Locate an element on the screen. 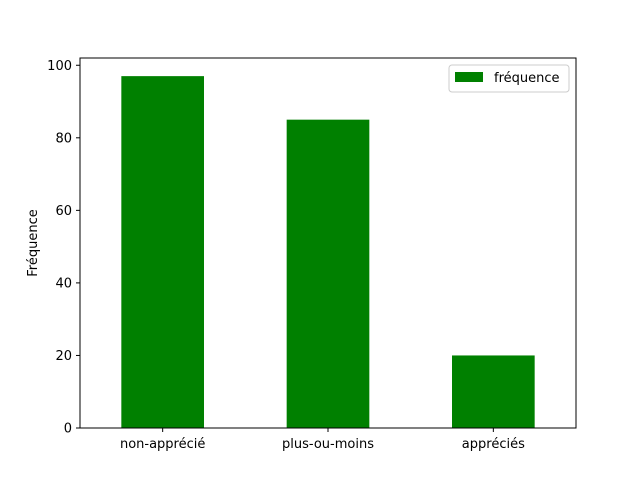 Image resolution: width=640 pixels, height=480 pixels. y-tick-label-4: 80 is located at coordinates (63, 138).